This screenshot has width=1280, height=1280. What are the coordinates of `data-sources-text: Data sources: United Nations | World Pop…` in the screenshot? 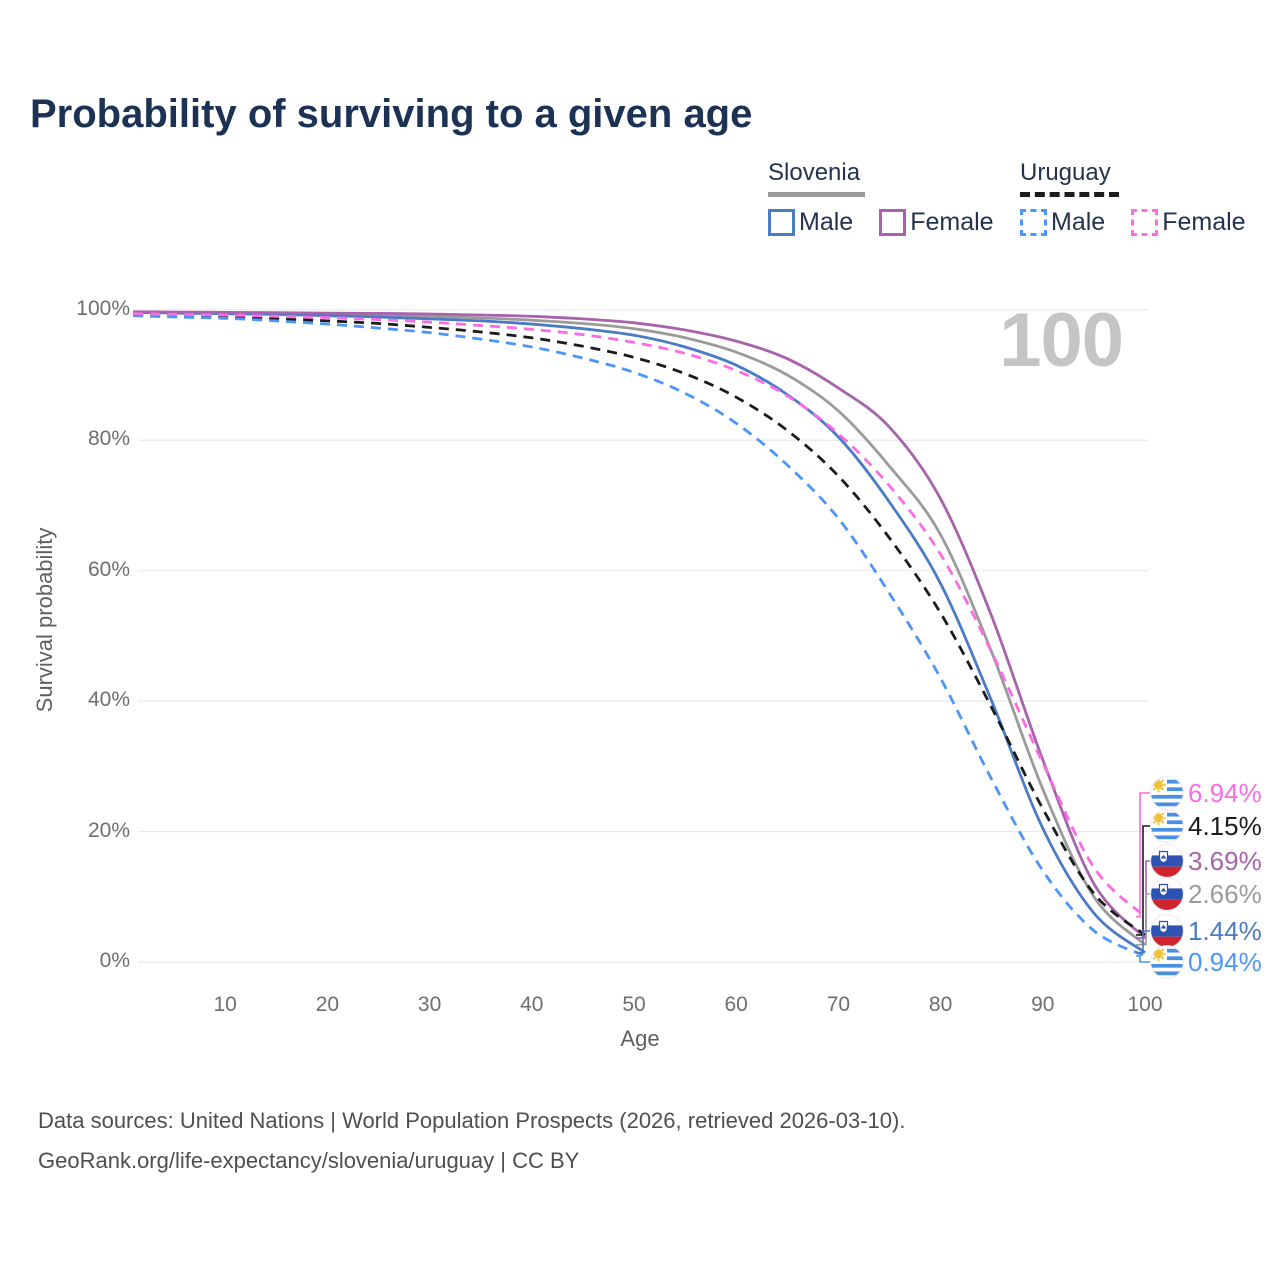 It's located at (472, 1120).